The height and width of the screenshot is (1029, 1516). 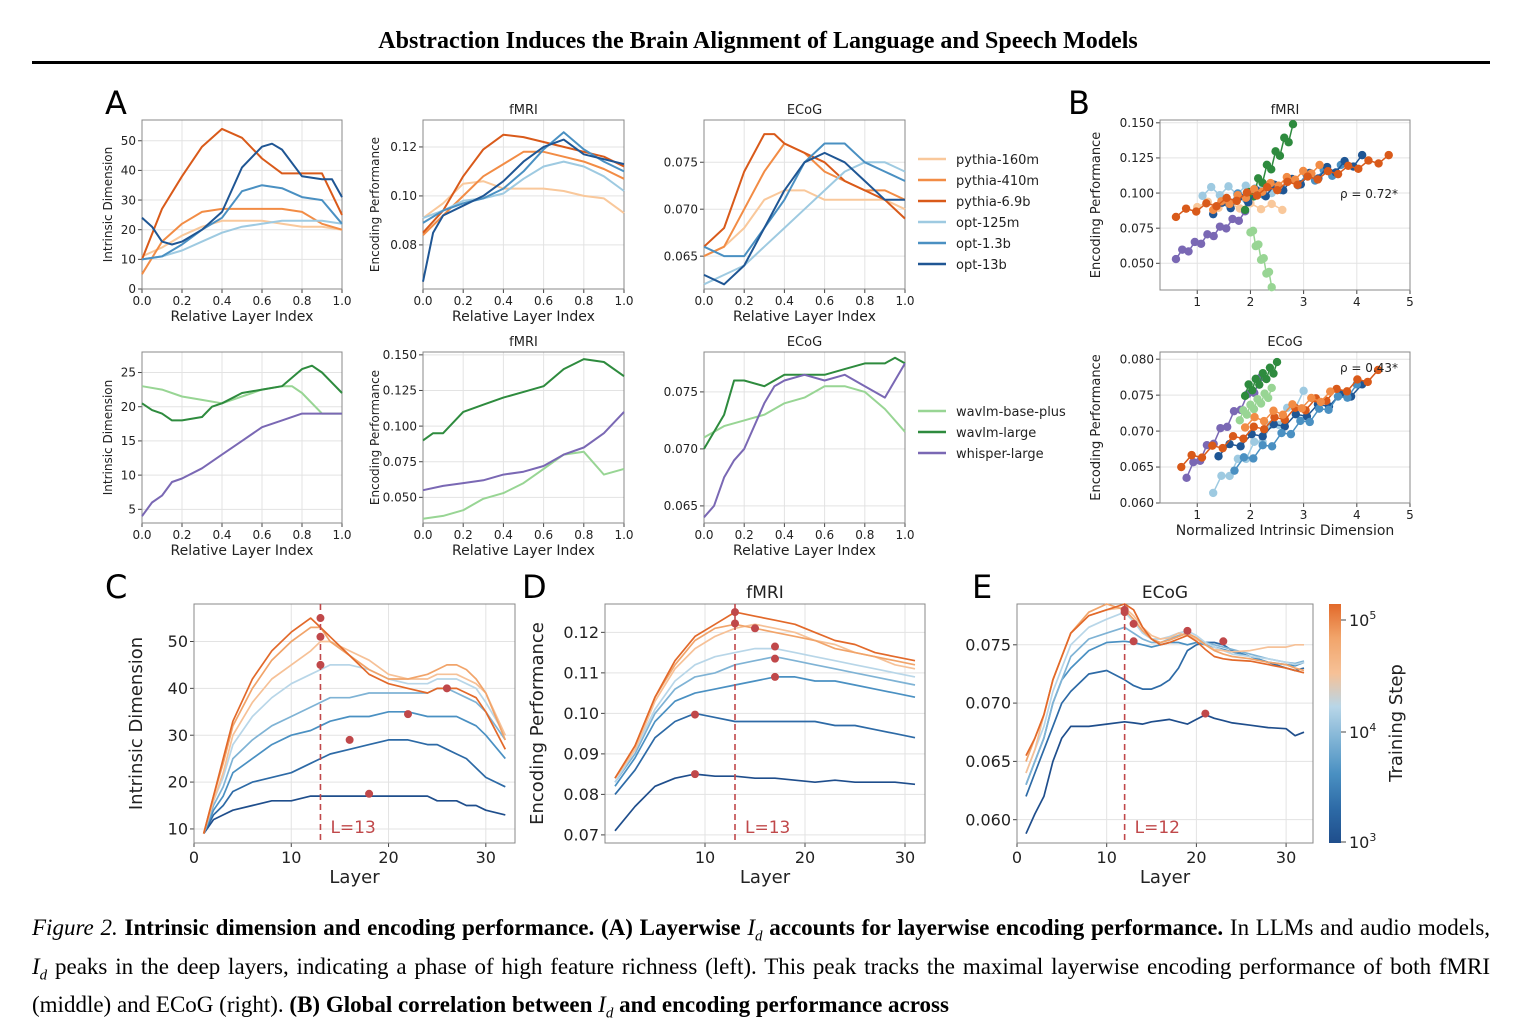 I want to click on scatter-point-whisper-large, so click(x=1239, y=220).